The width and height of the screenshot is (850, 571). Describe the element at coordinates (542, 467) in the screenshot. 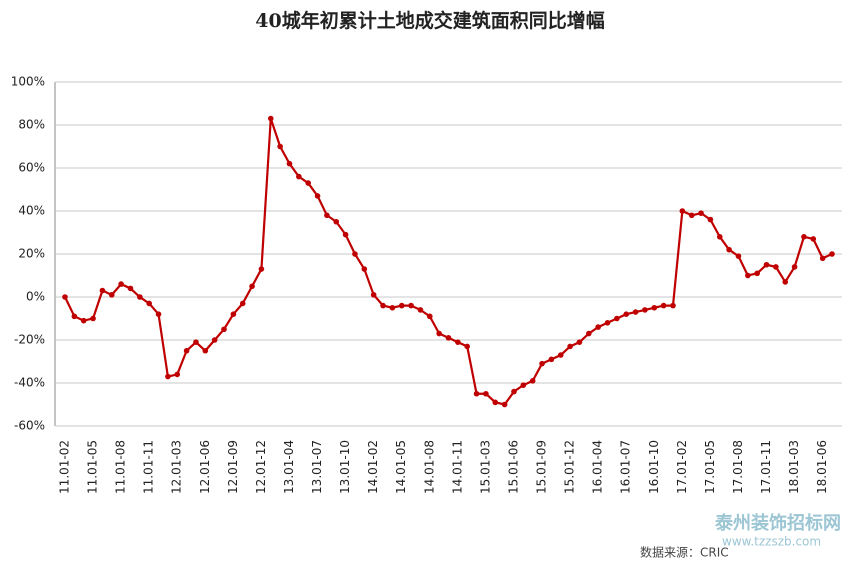

I see `x-tick-label: 15.01-09` at that location.